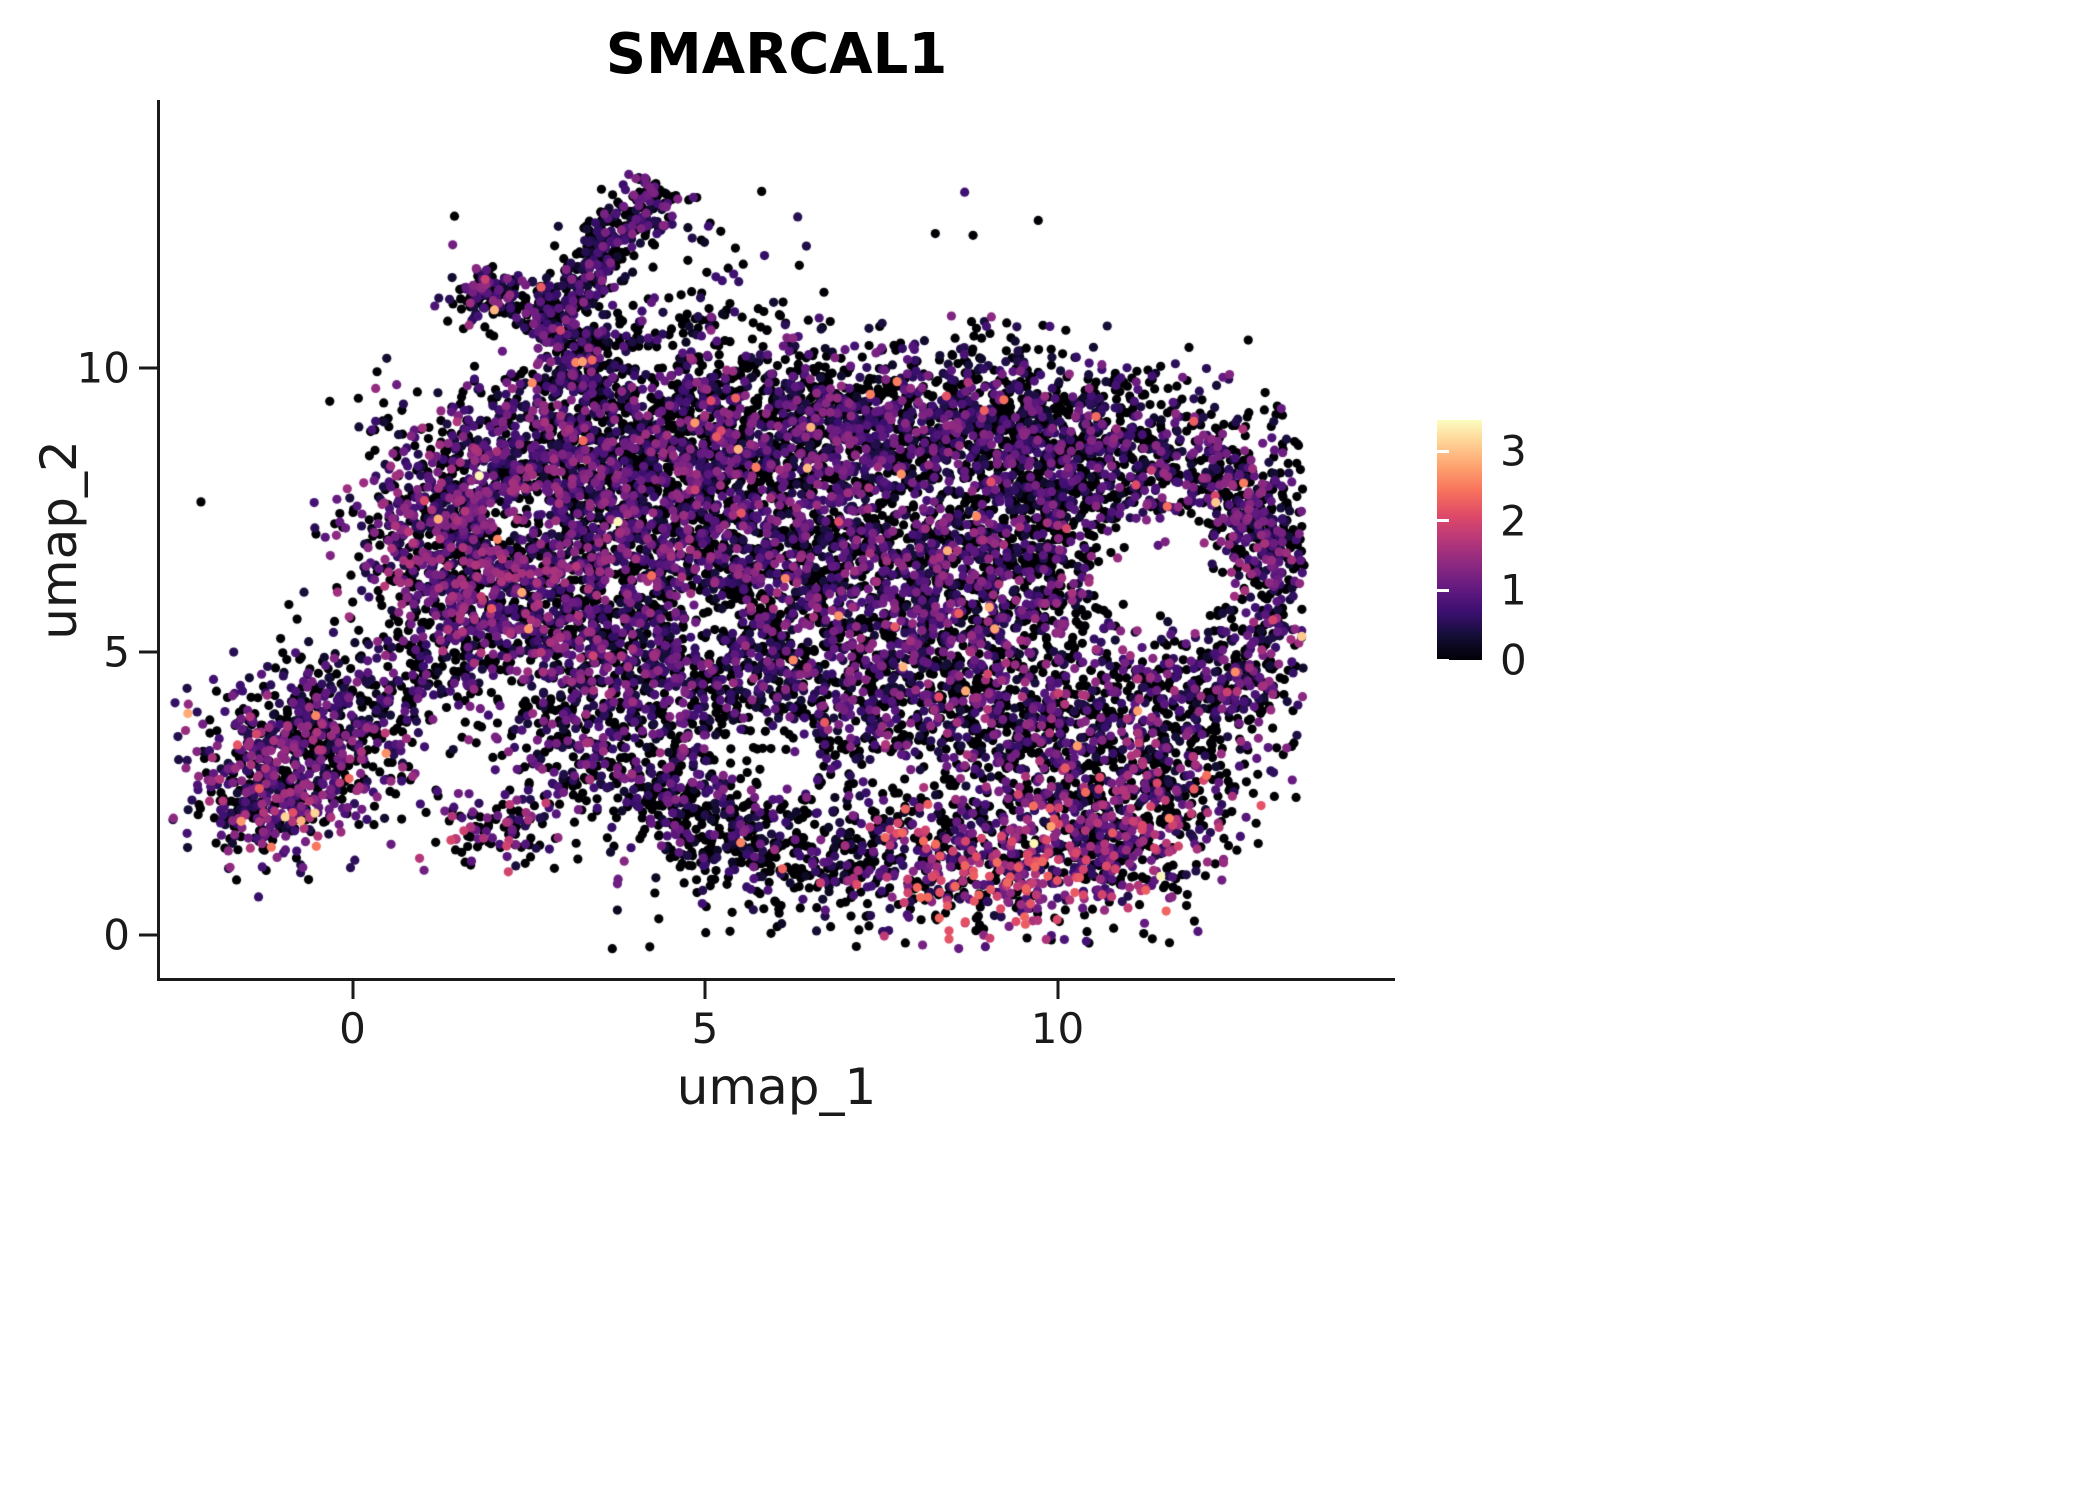 This screenshot has width=2100, height=1500. I want to click on y-axis-line, so click(158, 540).